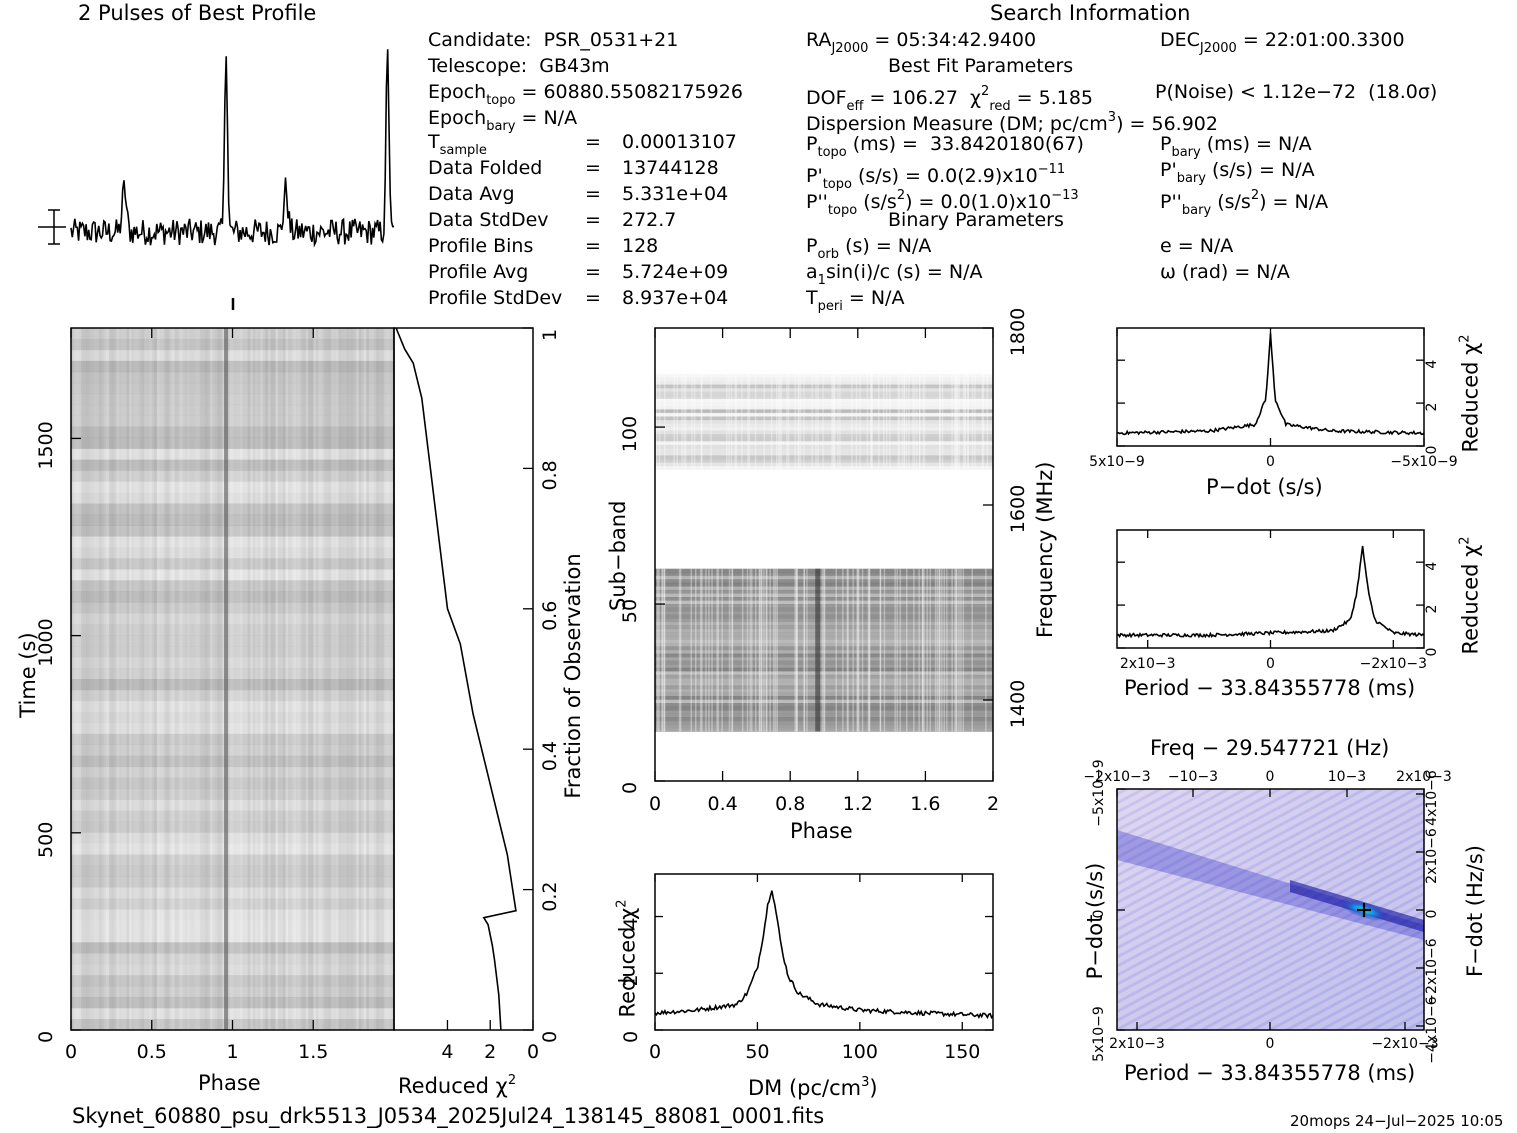  Describe the element at coordinates (1432, 914) in the screenshot. I see `ppdot-y2tick-label: 0` at that location.